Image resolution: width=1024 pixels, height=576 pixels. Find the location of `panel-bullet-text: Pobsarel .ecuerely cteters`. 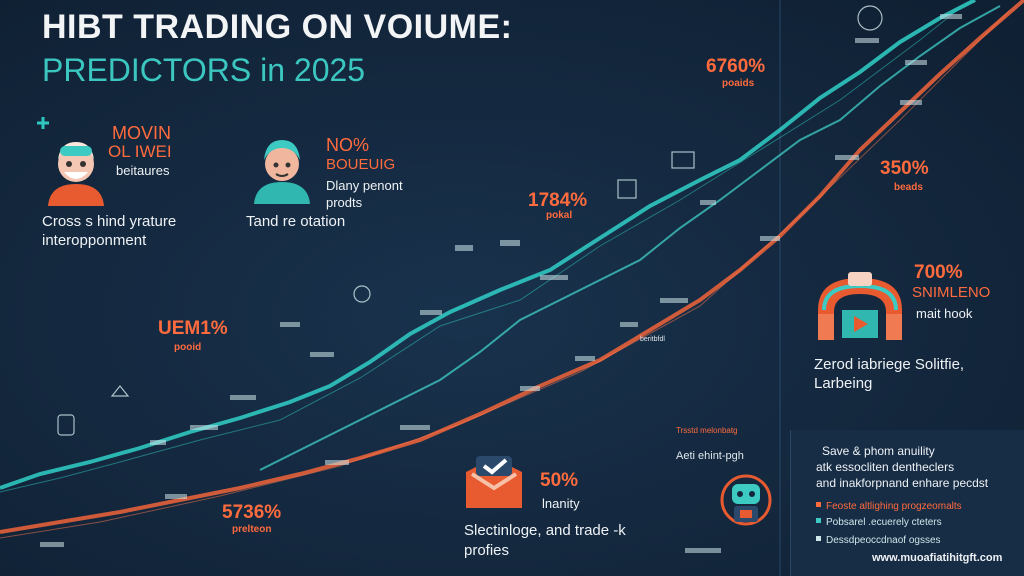

panel-bullet-text: Pobsarel .ecuerely cteters is located at coordinates (884, 522).